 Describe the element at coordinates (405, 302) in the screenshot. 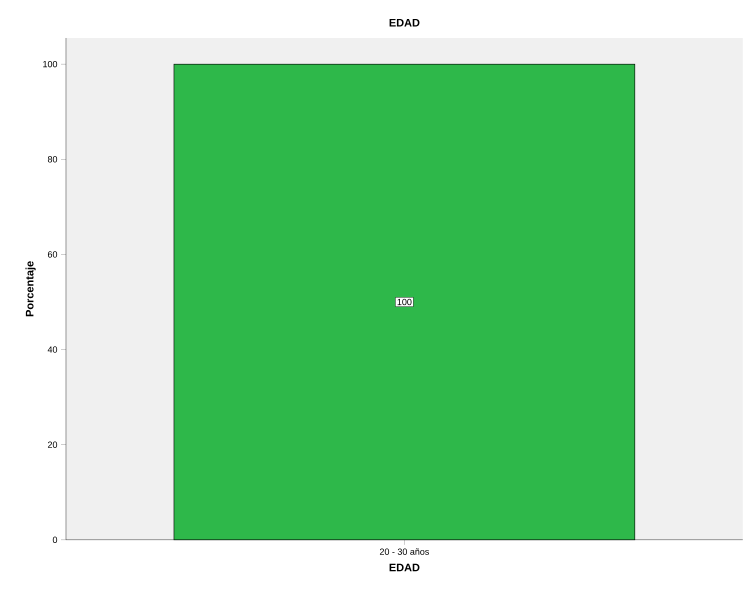

I see `data-label: 100` at that location.